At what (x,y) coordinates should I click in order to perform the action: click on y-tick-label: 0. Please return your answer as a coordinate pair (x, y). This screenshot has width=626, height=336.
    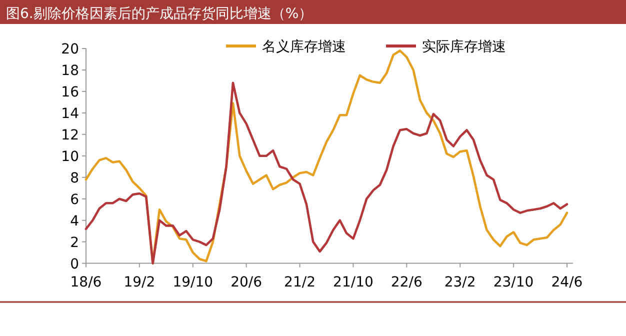
    Looking at the image, I should click on (74, 264).